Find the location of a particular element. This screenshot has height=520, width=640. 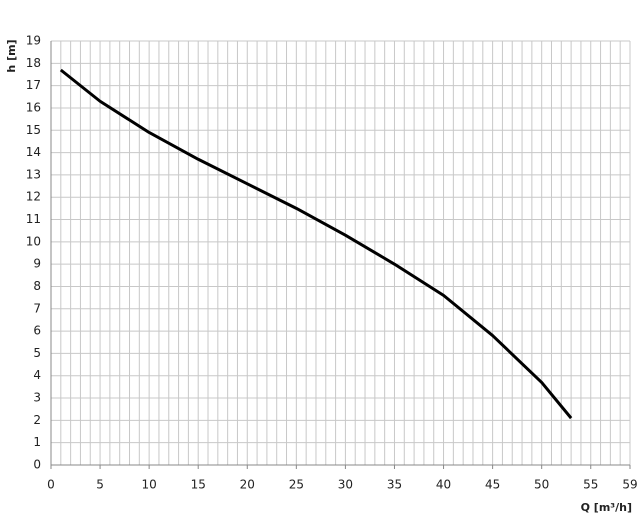

x-tick-label: 25 is located at coordinates (296, 485).